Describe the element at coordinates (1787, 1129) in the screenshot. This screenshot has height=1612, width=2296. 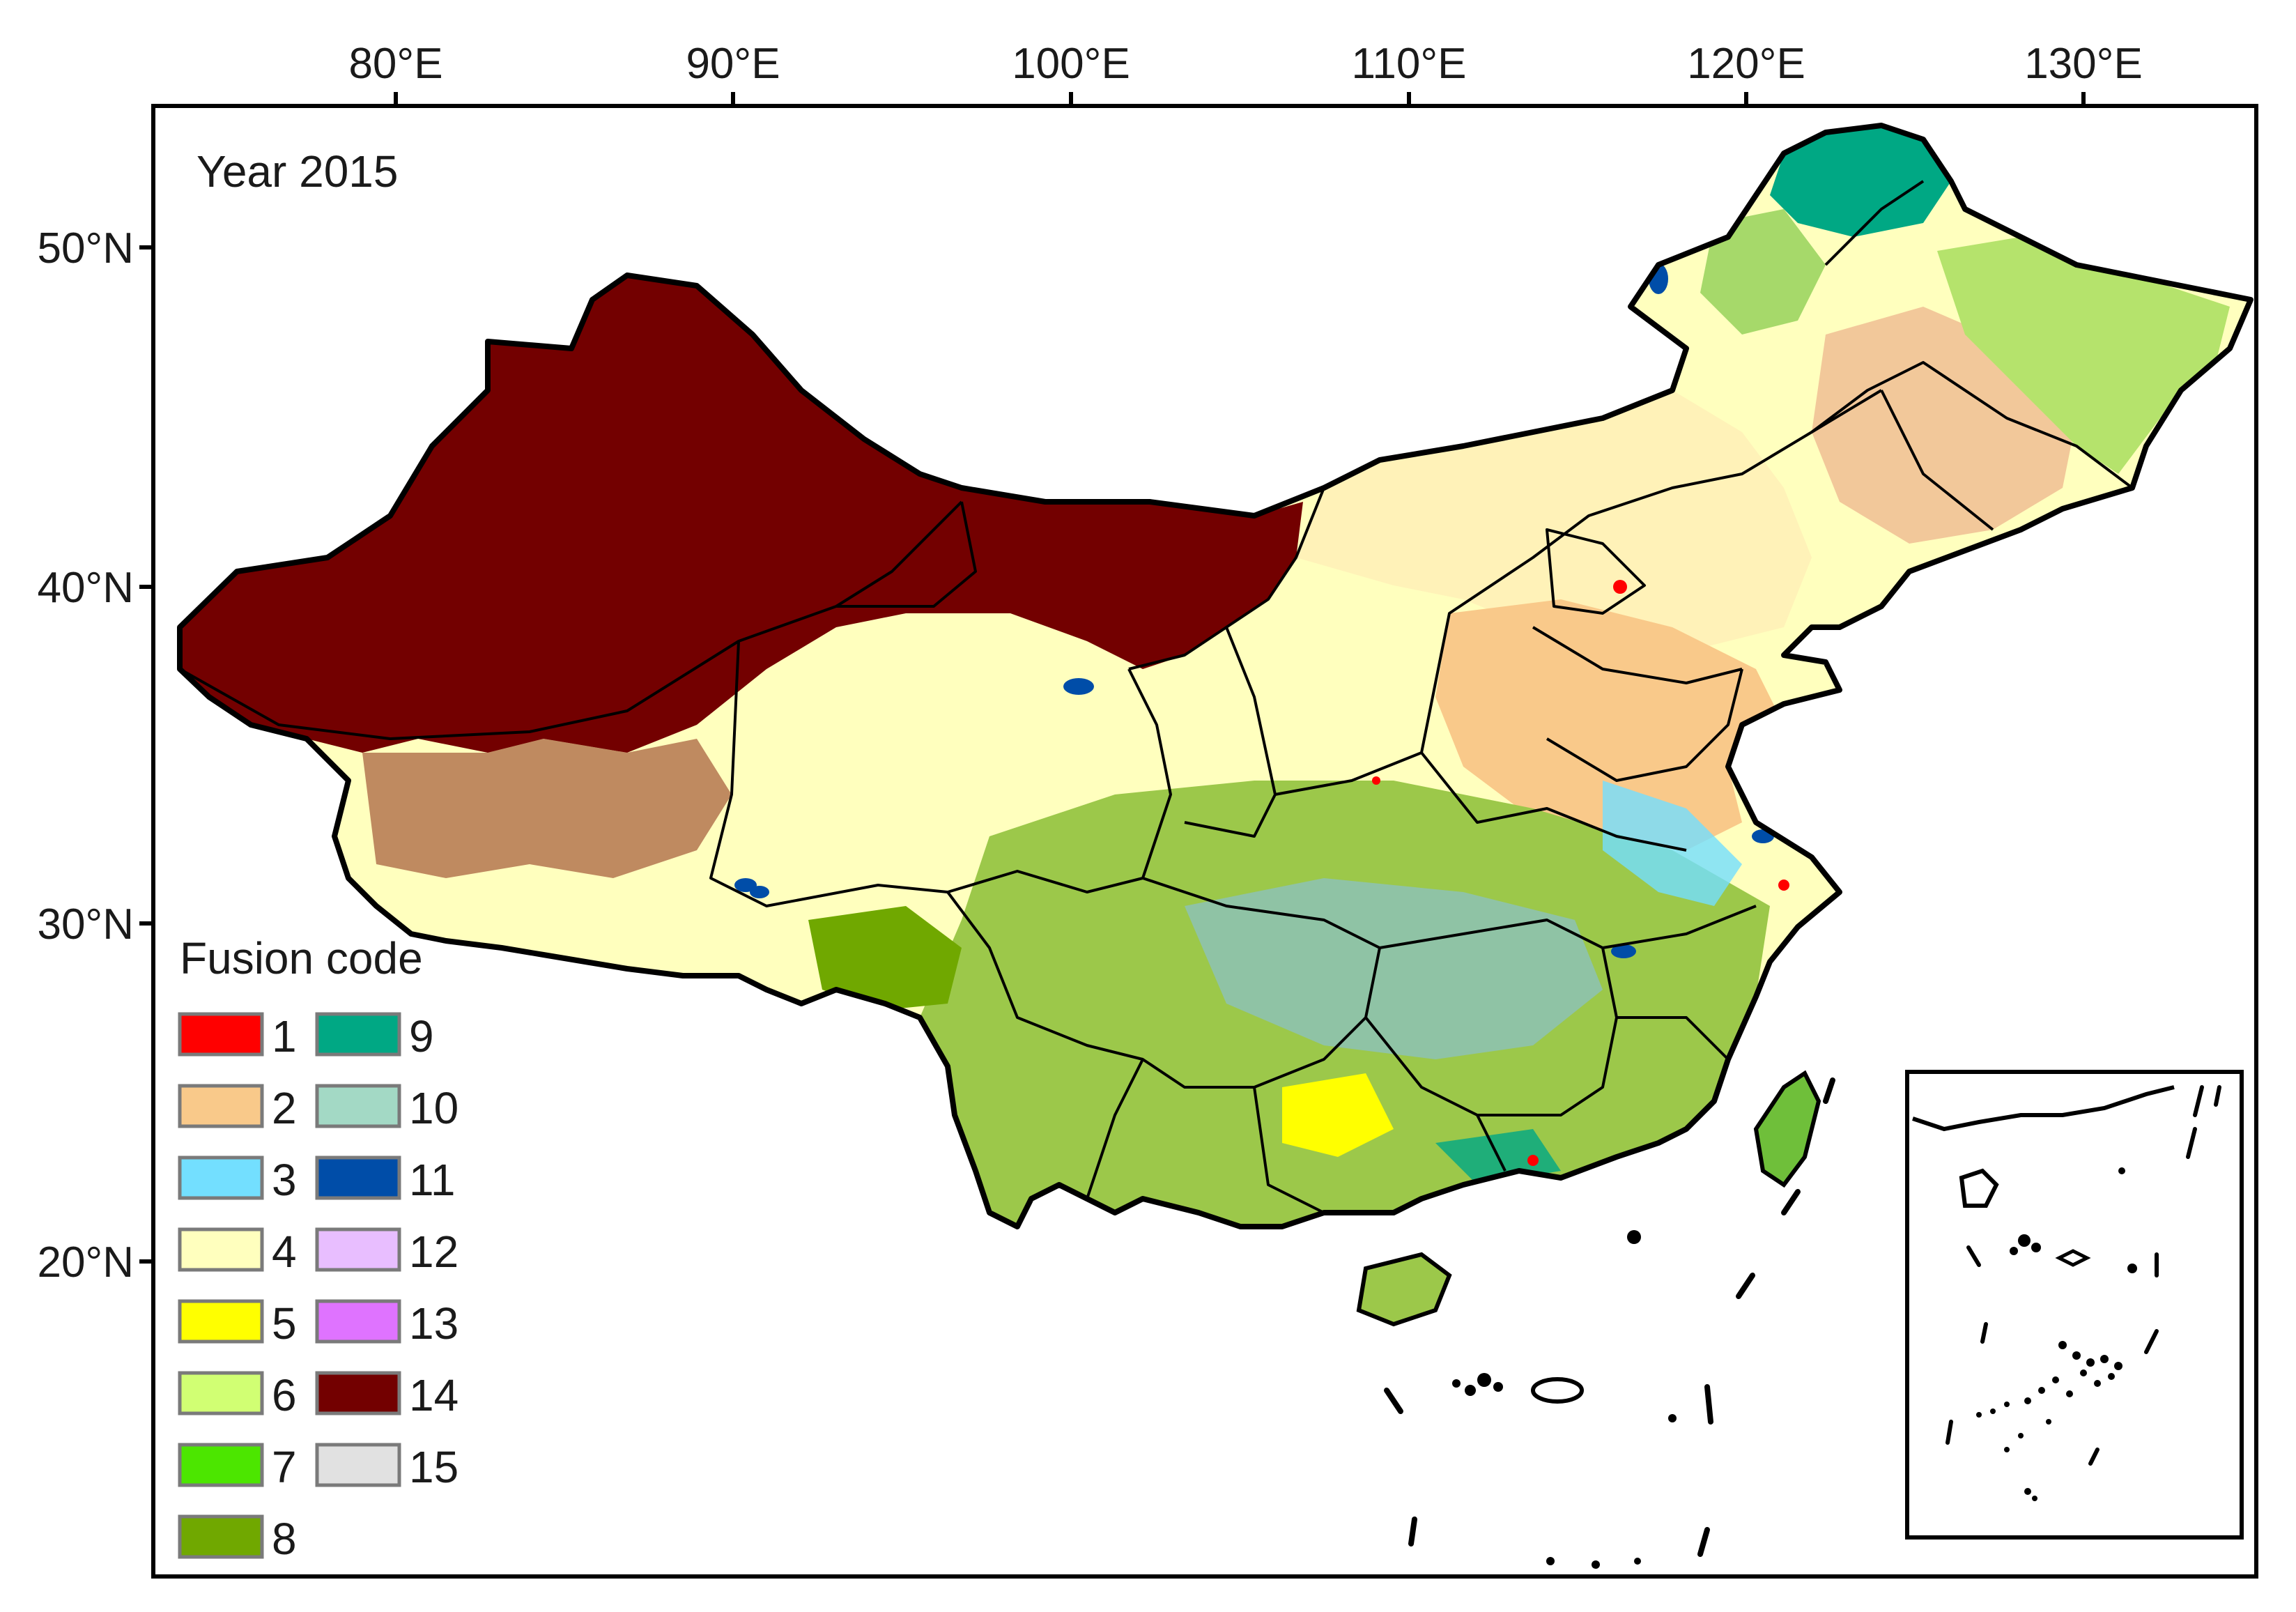
I see `taiwan-island` at that location.